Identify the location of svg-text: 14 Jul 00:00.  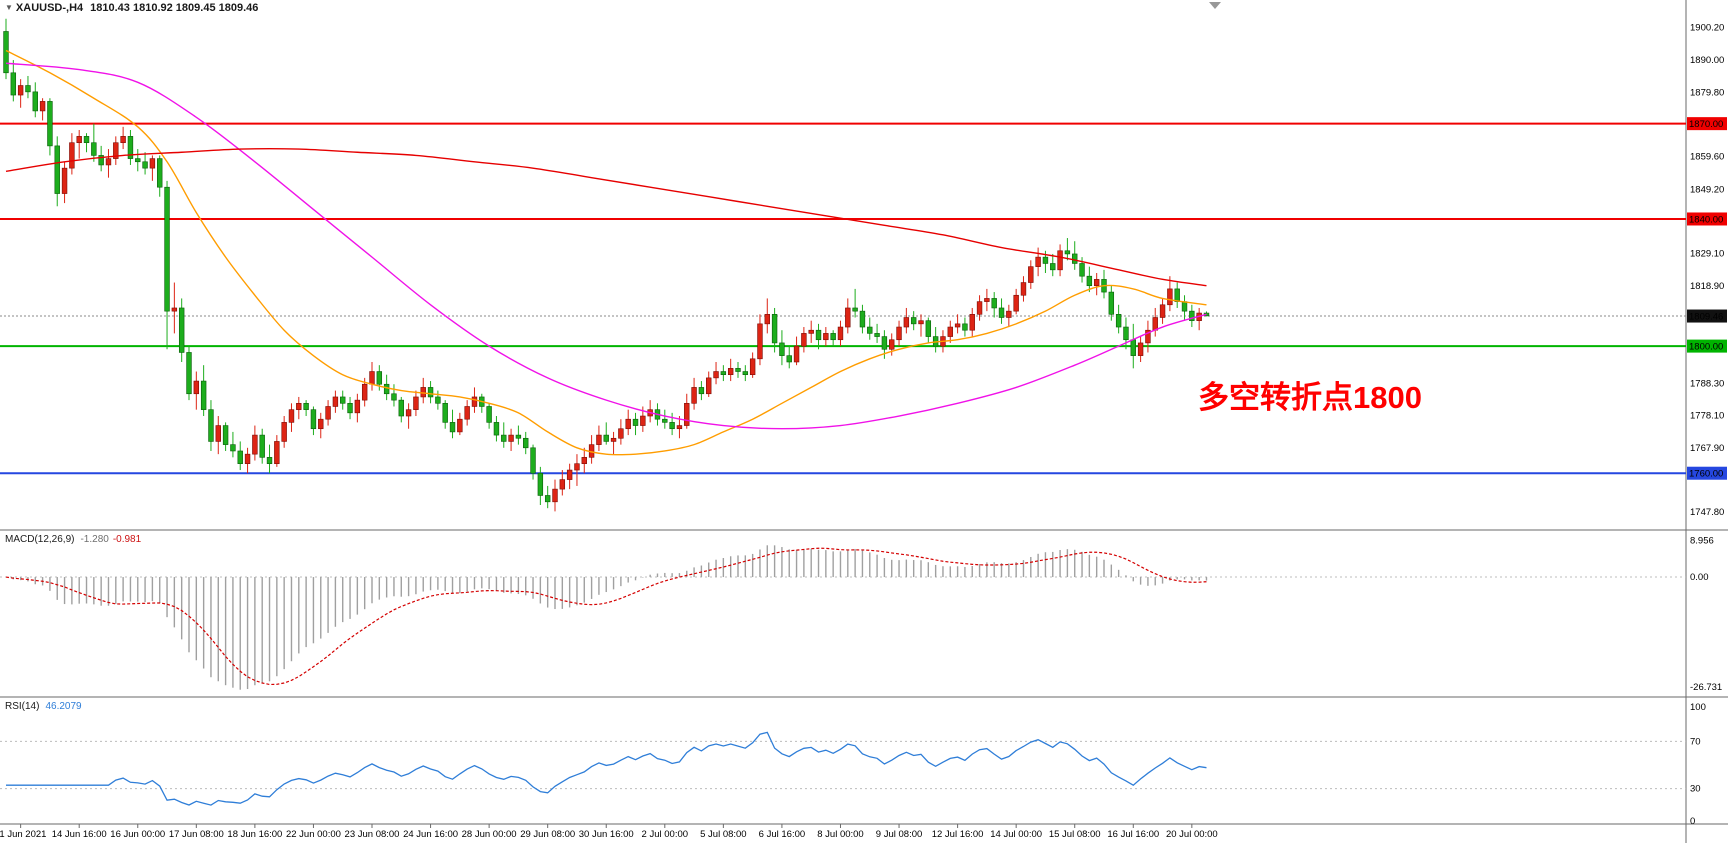
(1016, 834).